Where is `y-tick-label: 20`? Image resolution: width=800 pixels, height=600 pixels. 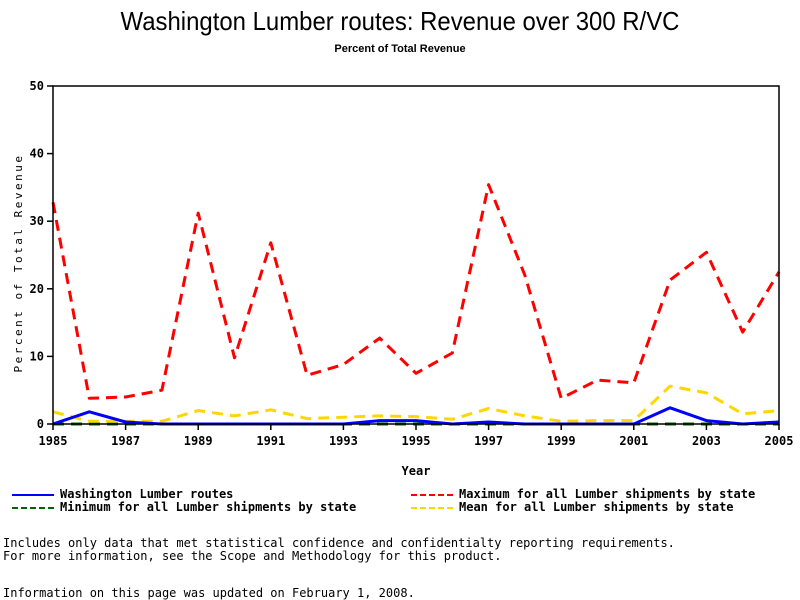 y-tick-label: 20 is located at coordinates (37, 289).